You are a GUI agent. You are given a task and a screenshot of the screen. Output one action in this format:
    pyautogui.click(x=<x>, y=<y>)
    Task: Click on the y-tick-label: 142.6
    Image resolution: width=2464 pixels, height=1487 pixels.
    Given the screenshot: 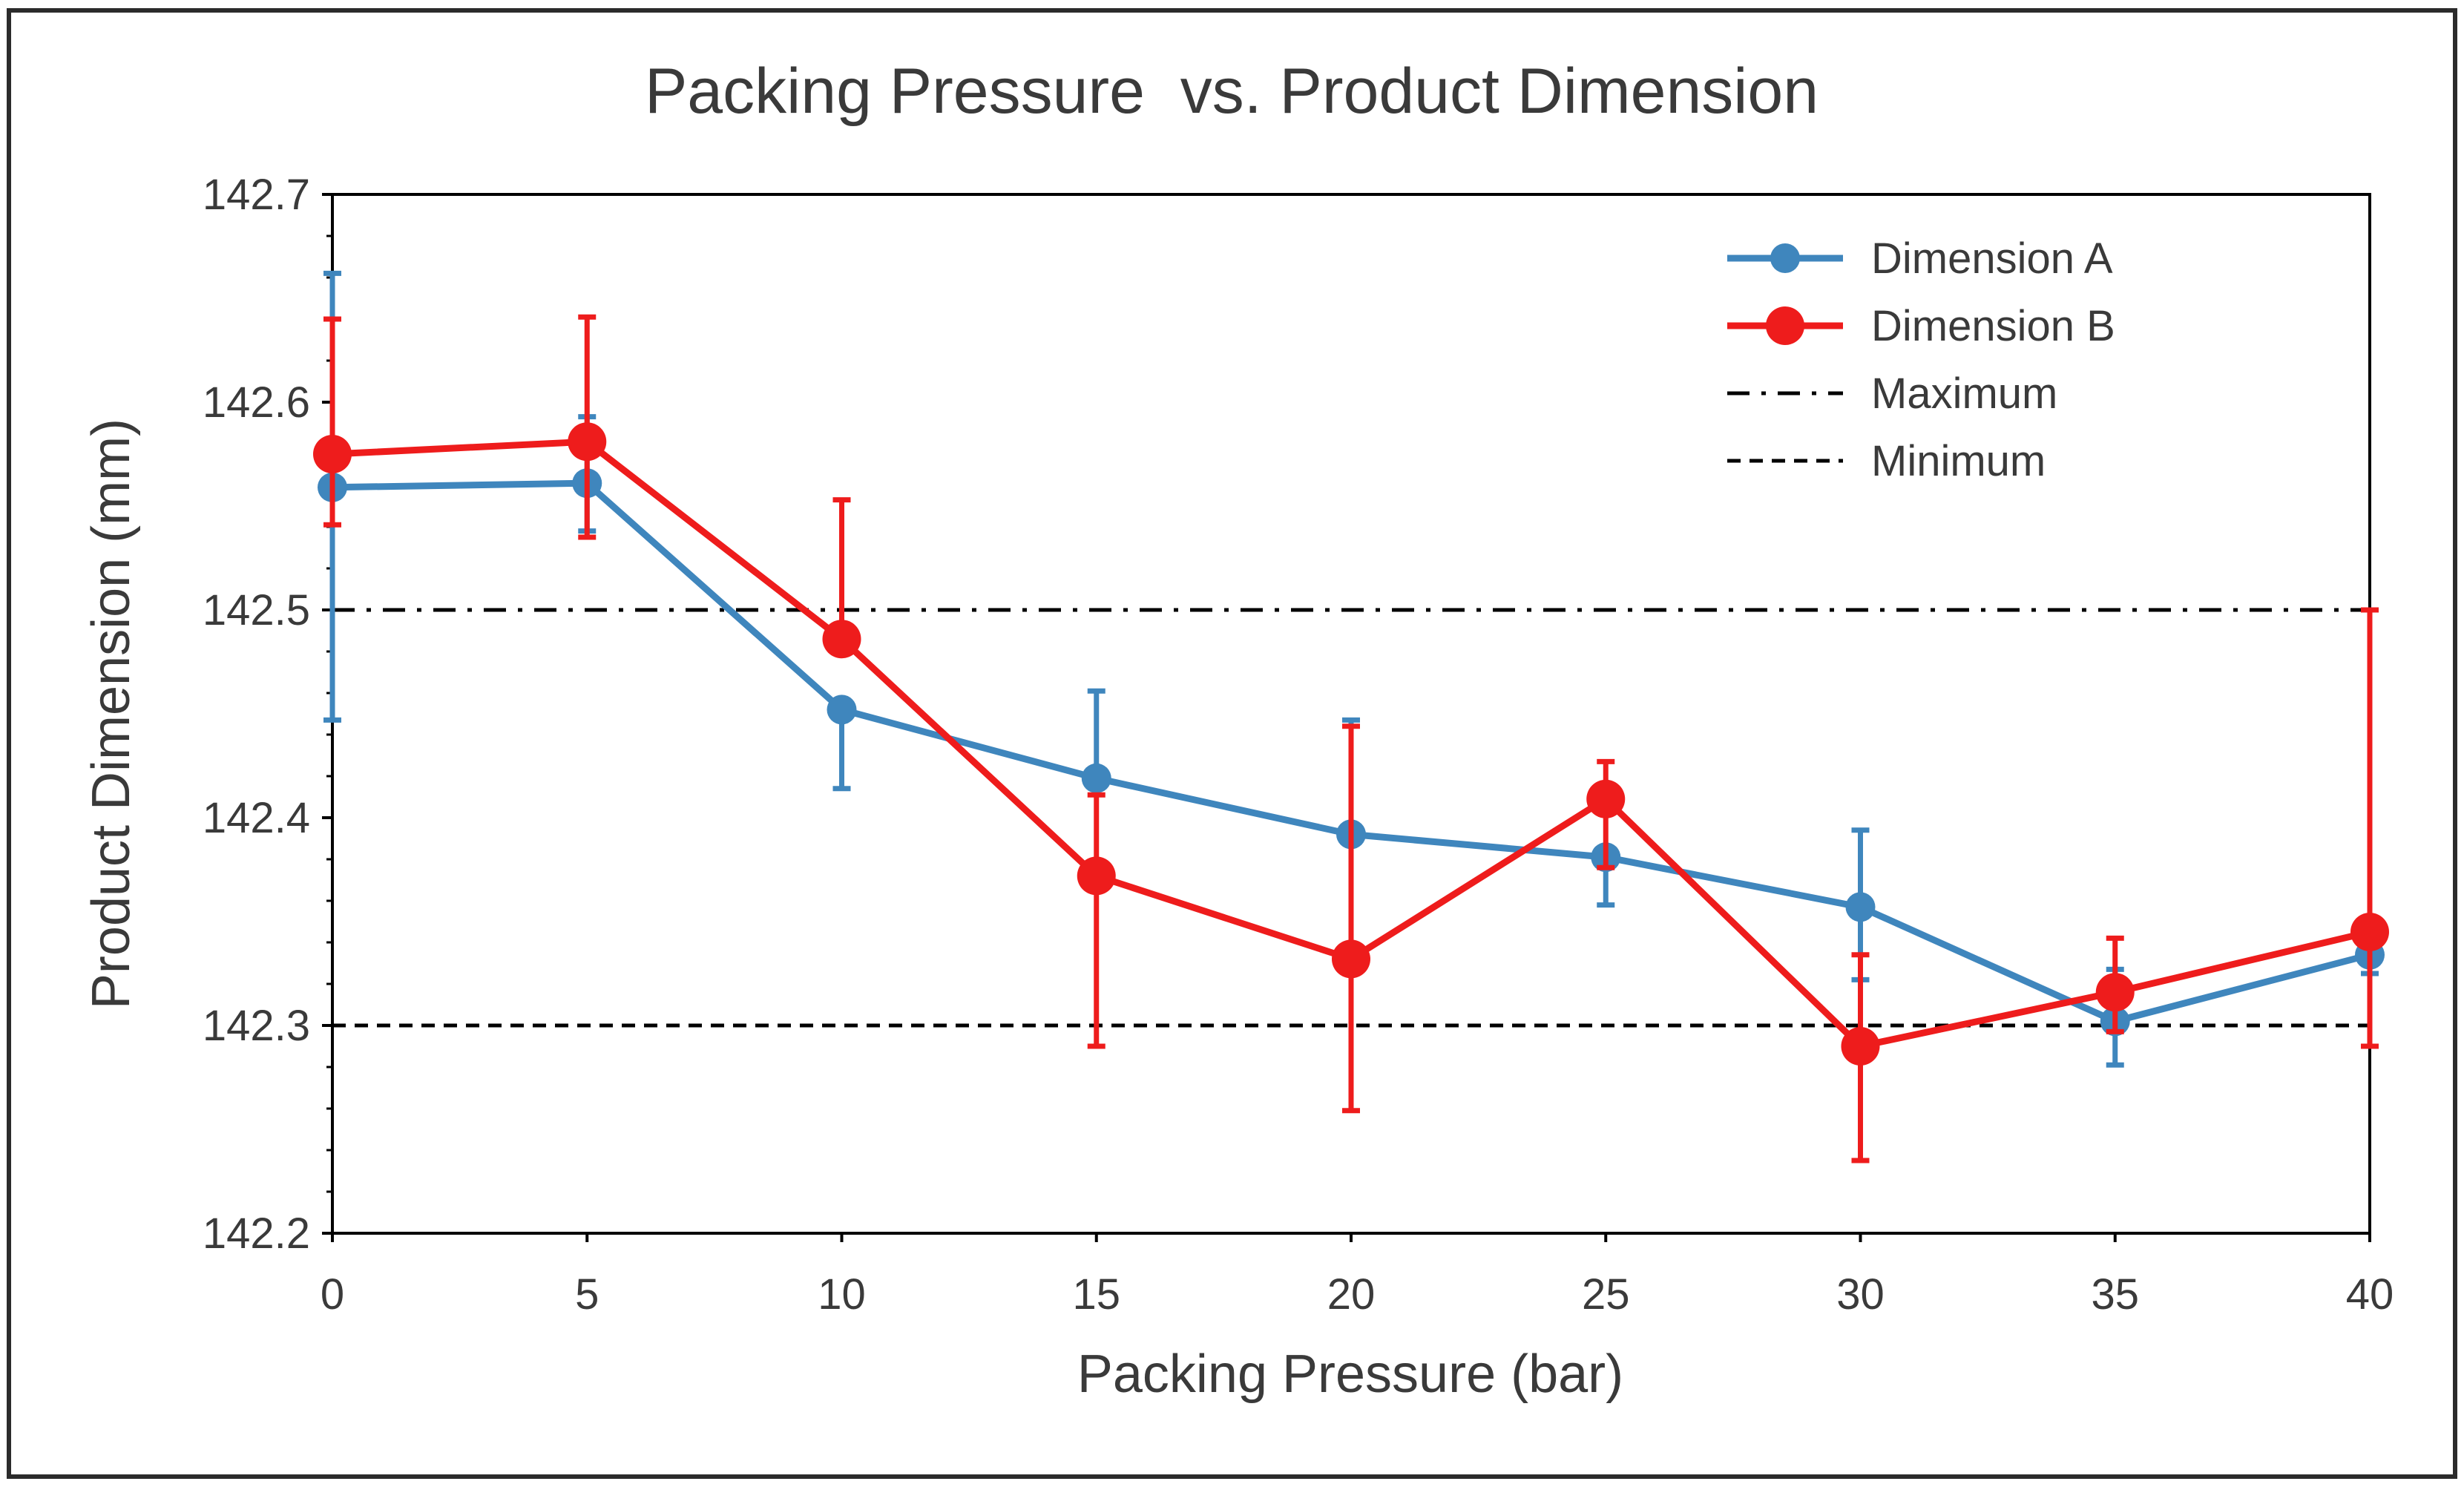 What is the action you would take?
    pyautogui.click(x=256, y=403)
    